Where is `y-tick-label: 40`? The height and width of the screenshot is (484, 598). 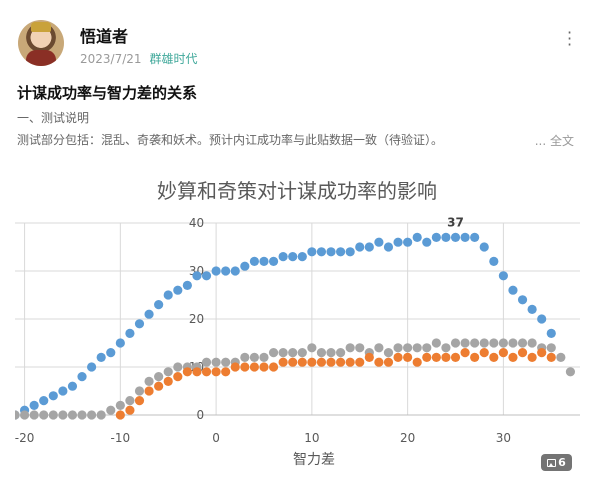 y-tick-label: 40 is located at coordinates (196, 223).